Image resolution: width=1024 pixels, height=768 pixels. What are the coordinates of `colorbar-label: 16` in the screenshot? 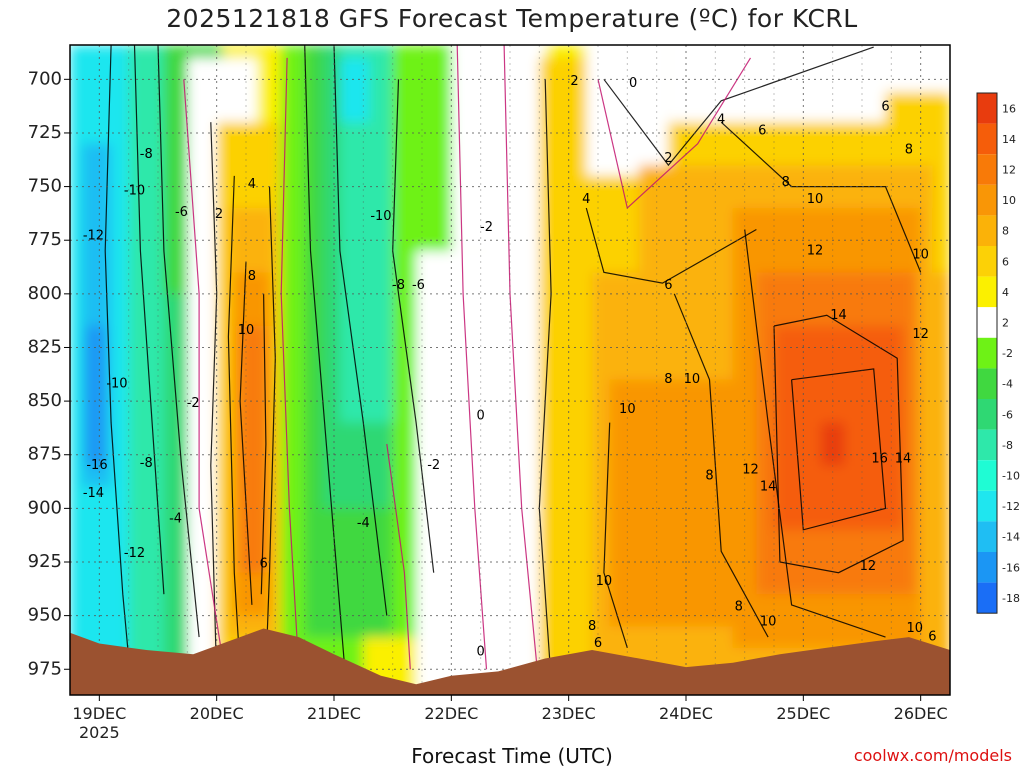 It's located at (1009, 108).